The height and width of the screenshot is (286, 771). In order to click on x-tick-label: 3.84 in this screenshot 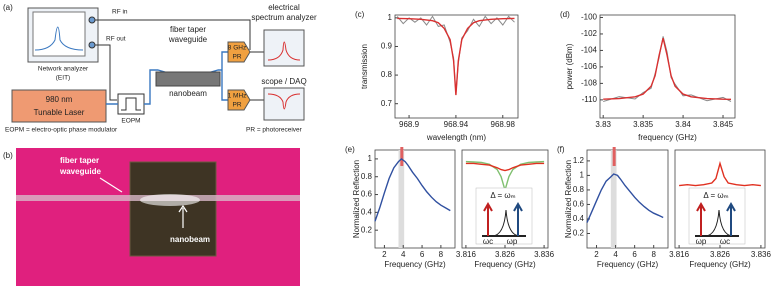, I will do `click(683, 124)`.